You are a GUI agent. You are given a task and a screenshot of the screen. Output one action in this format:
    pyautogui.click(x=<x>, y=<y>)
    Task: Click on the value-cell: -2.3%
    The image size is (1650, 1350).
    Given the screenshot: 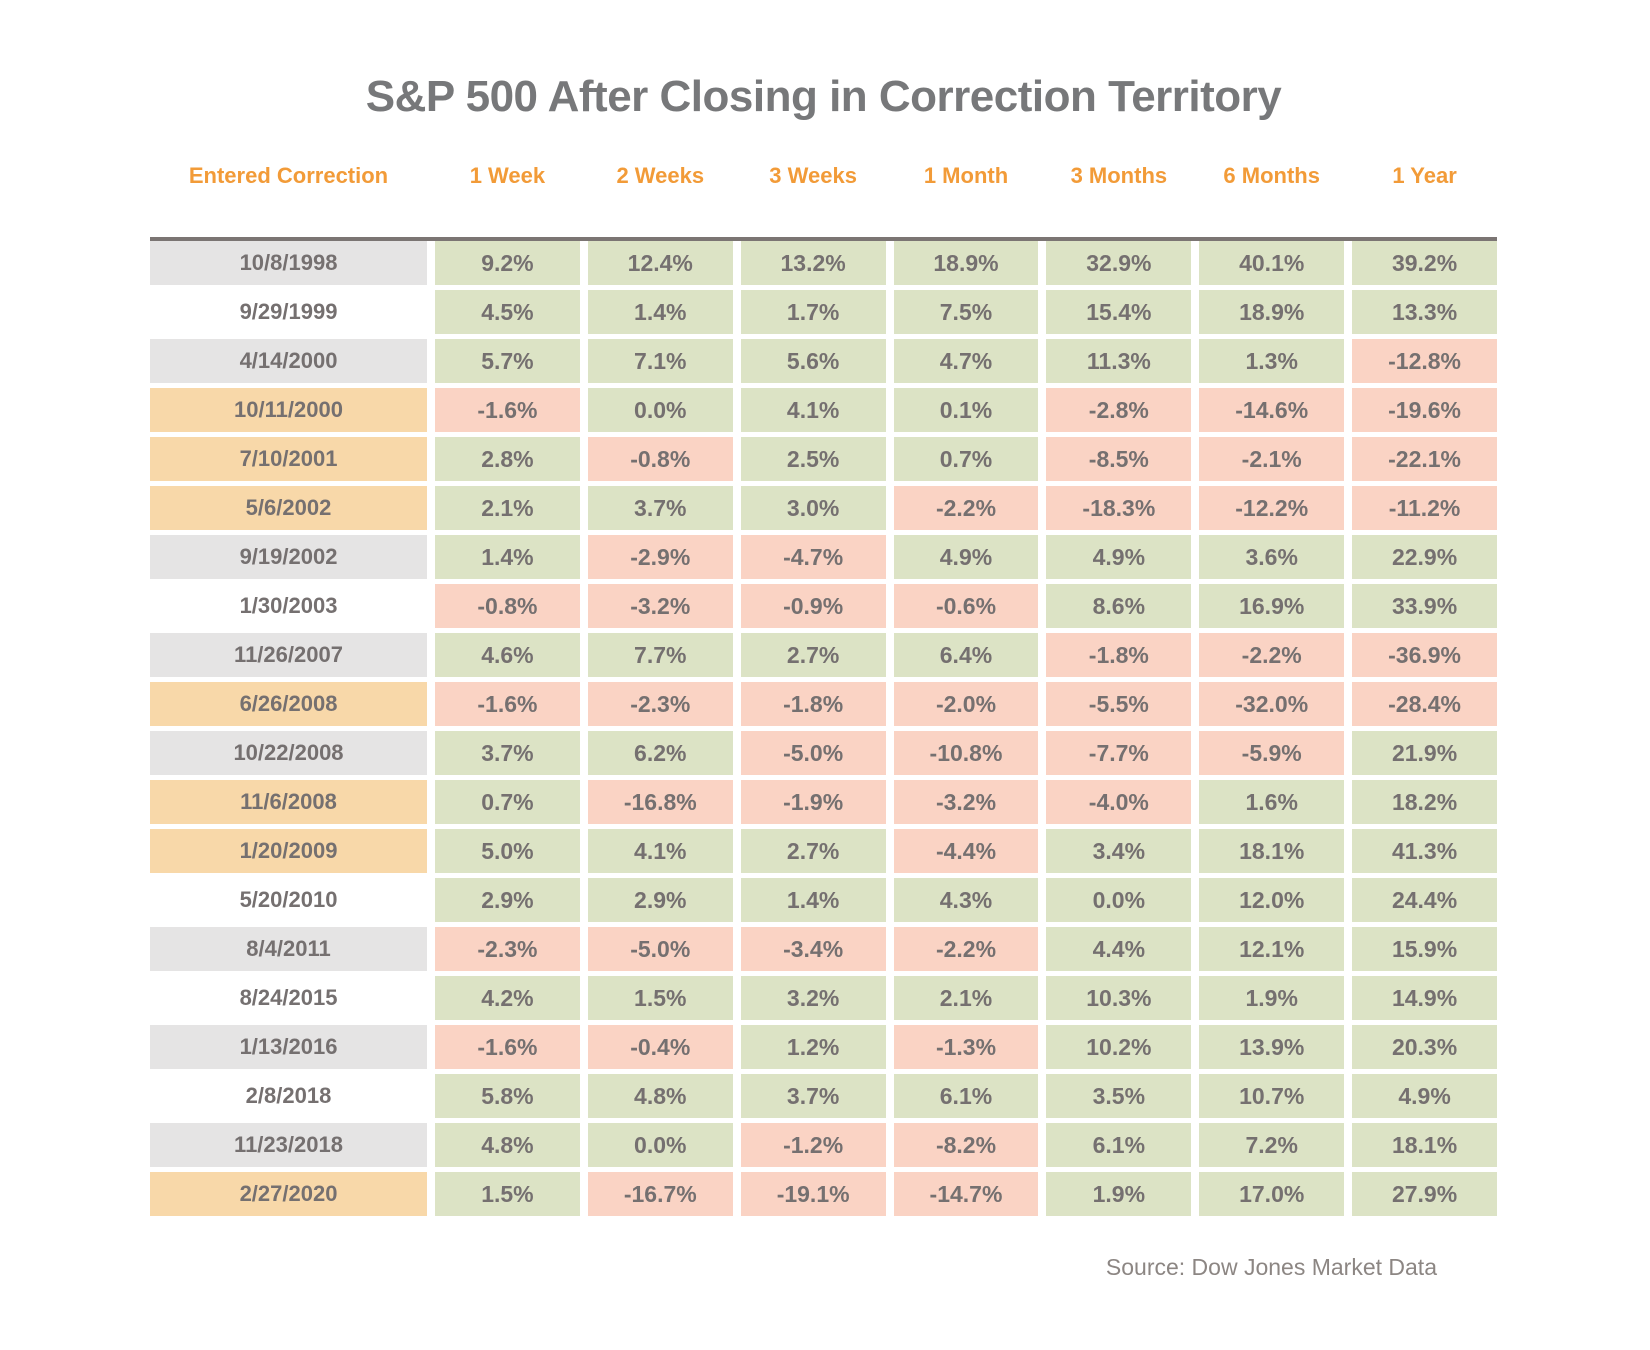 What is the action you would take?
    pyautogui.click(x=507, y=949)
    